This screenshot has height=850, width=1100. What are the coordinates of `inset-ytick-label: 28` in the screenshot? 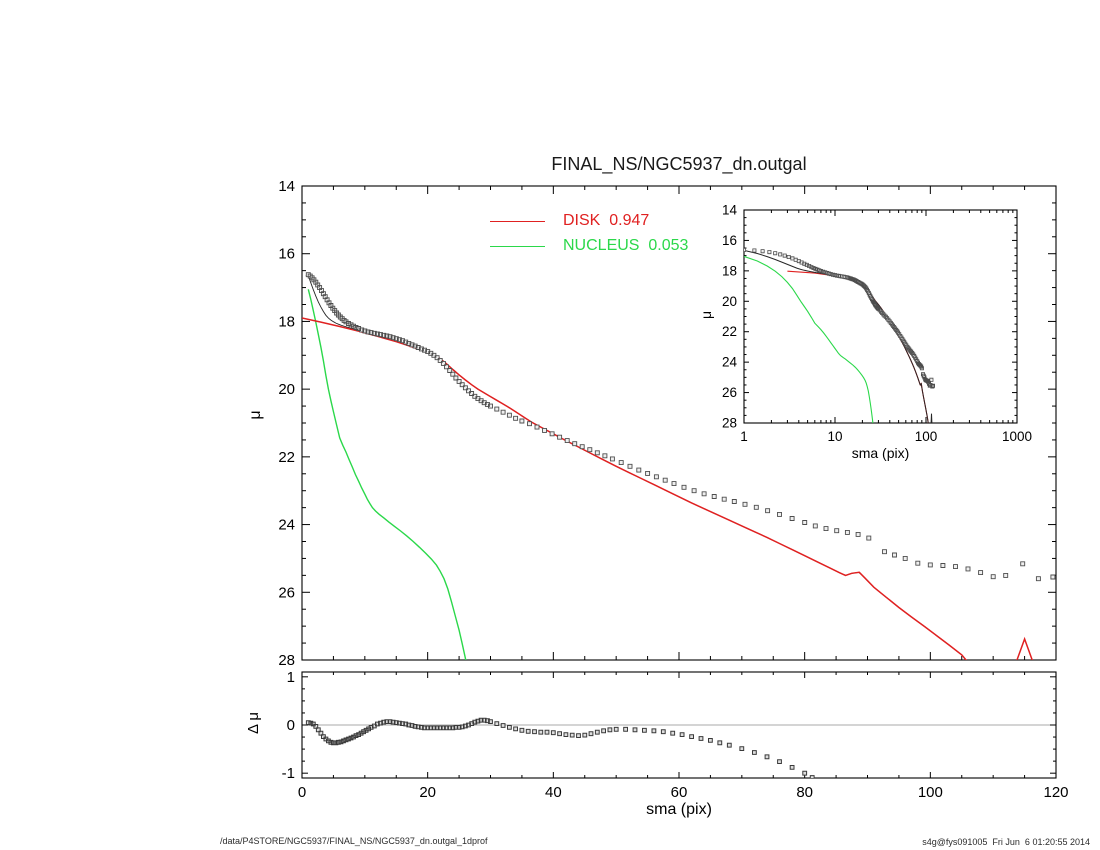 It's located at (729, 423).